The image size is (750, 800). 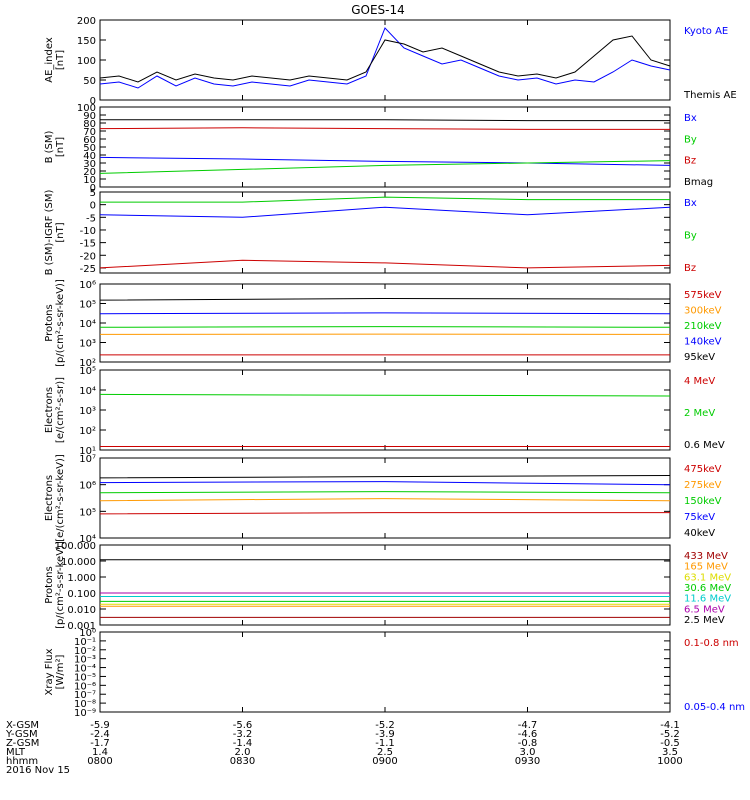 What do you see at coordinates (704, 620) in the screenshot?
I see `legend-entry: 2.5 MeV` at bounding box center [704, 620].